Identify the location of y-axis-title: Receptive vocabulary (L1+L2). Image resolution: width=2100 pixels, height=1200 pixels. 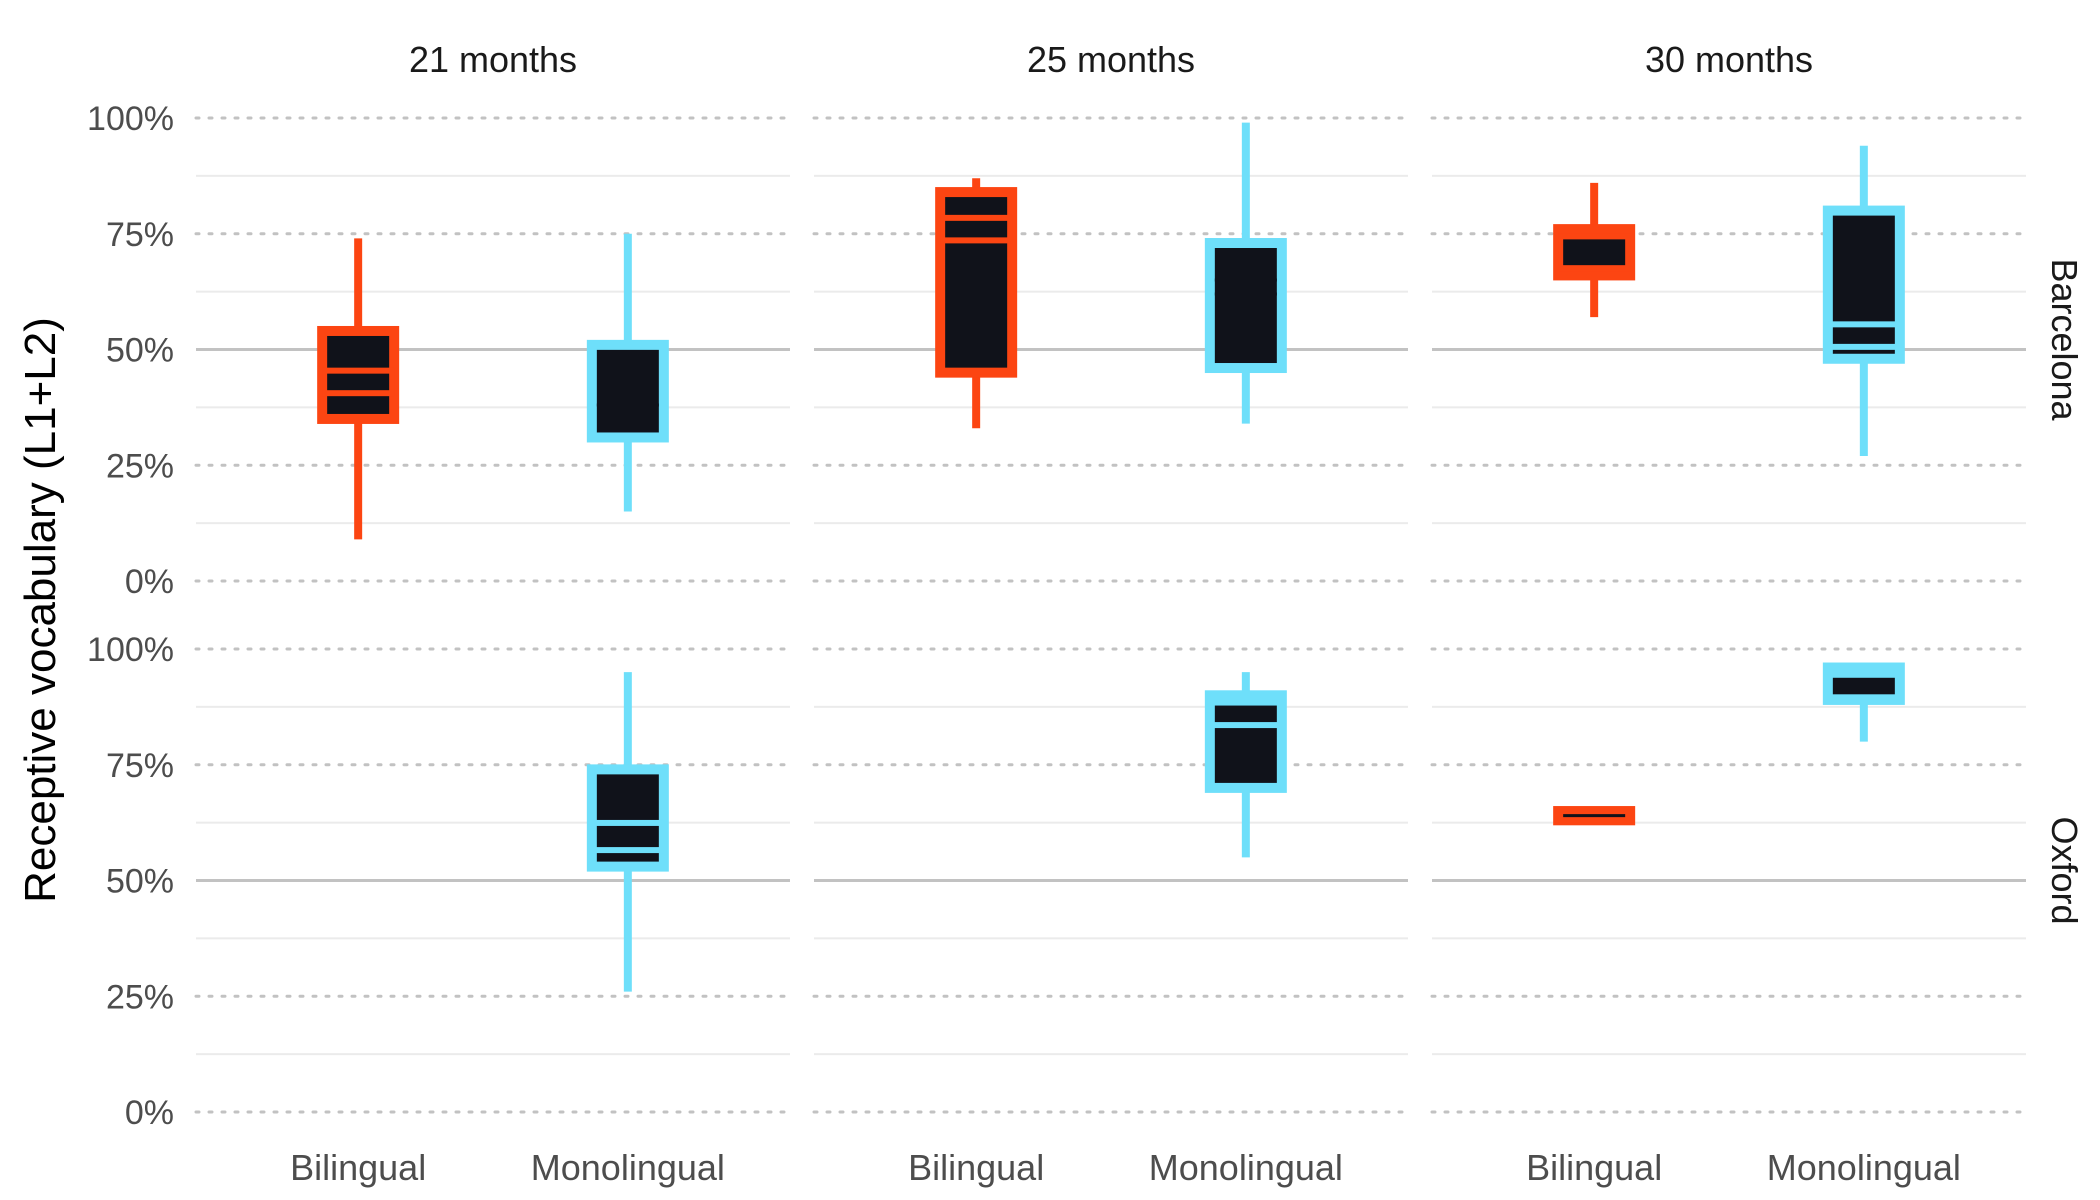
(40, 610).